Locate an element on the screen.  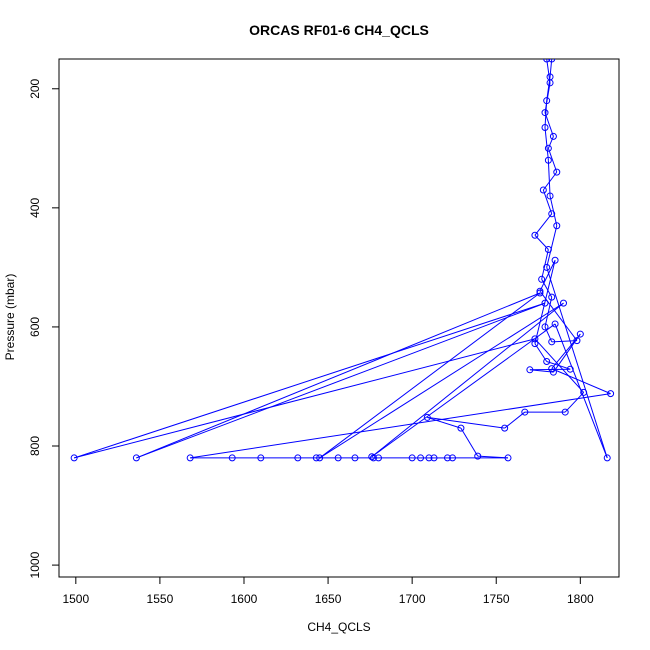
y-axis-label: Pressure (mbar) is located at coordinates (10, 317).